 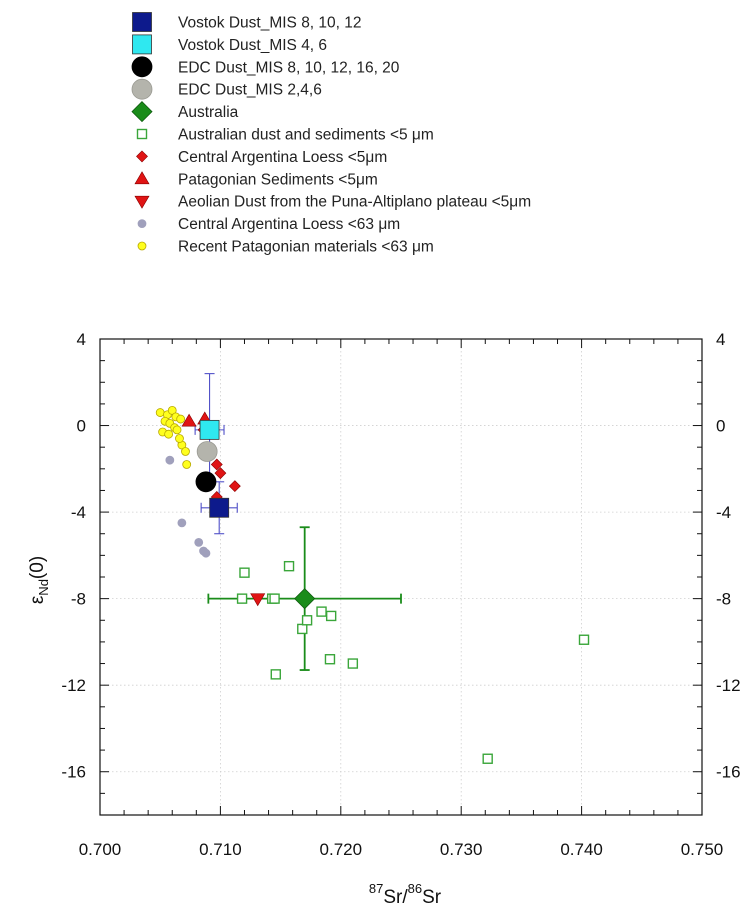 I want to click on y-tick-label-right: 0, so click(x=720, y=426).